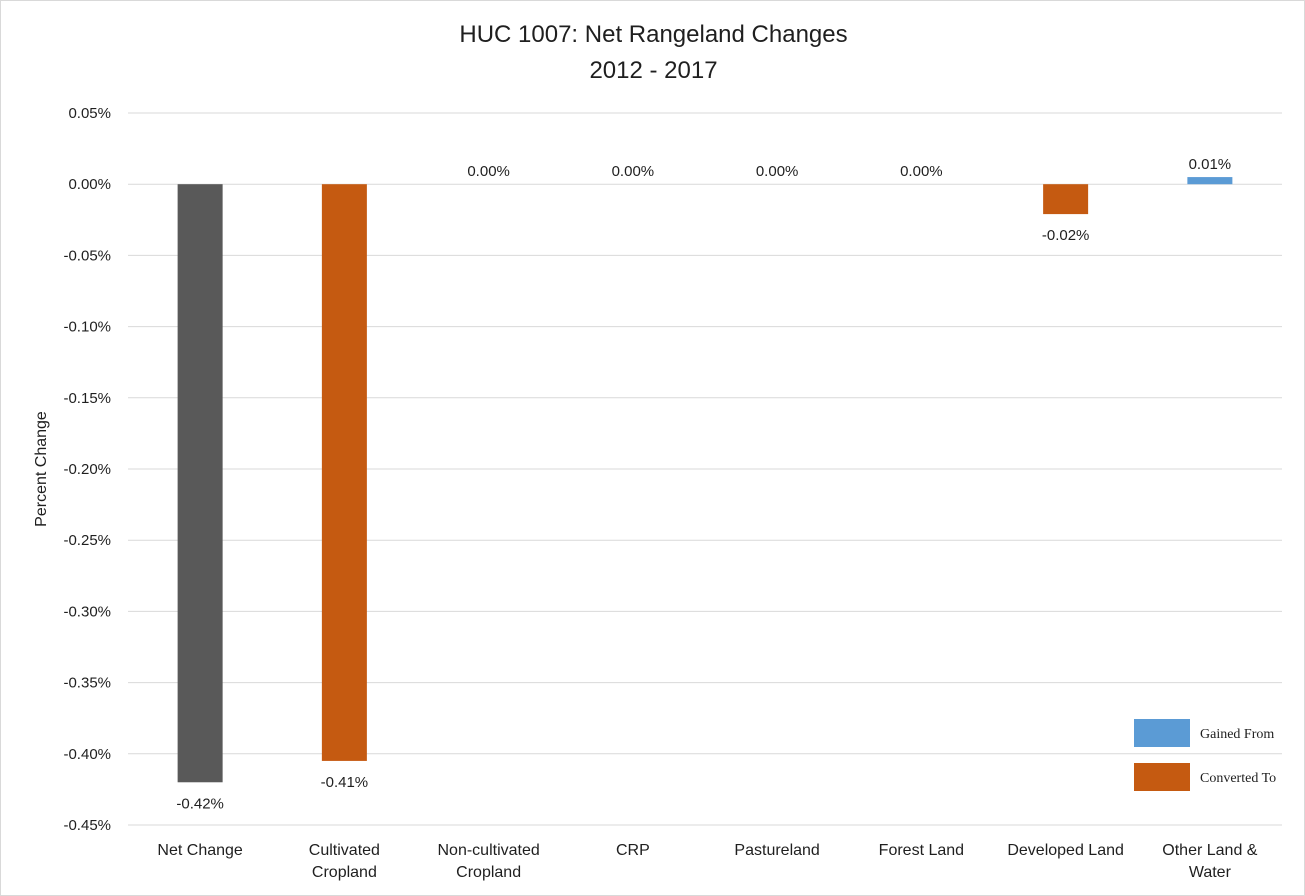  What do you see at coordinates (87, 754) in the screenshot?
I see `y-tick-label: -0.40%` at bounding box center [87, 754].